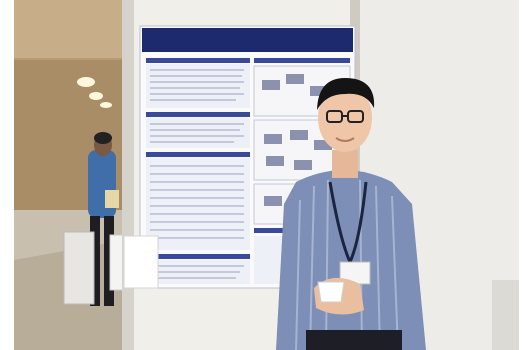 This screenshot has height=350, width=531. What do you see at coordinates (197, 174) in the screenshot?
I see `poster-text-lines` at bounding box center [197, 174].